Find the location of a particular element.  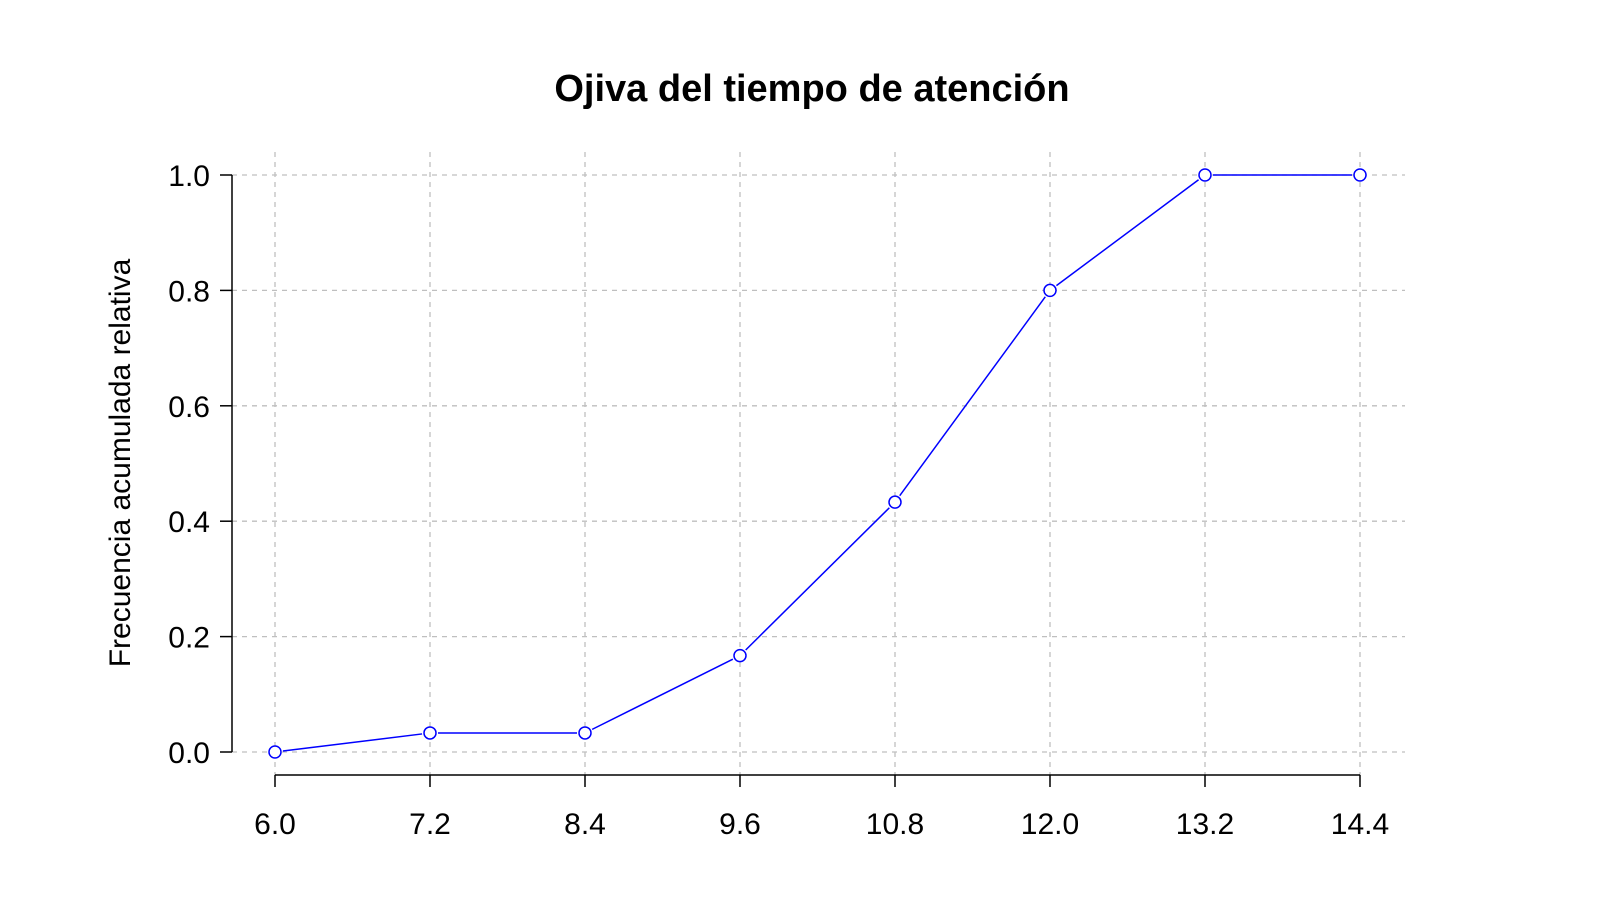

y-tick-label: 1.0 is located at coordinates (189, 176).